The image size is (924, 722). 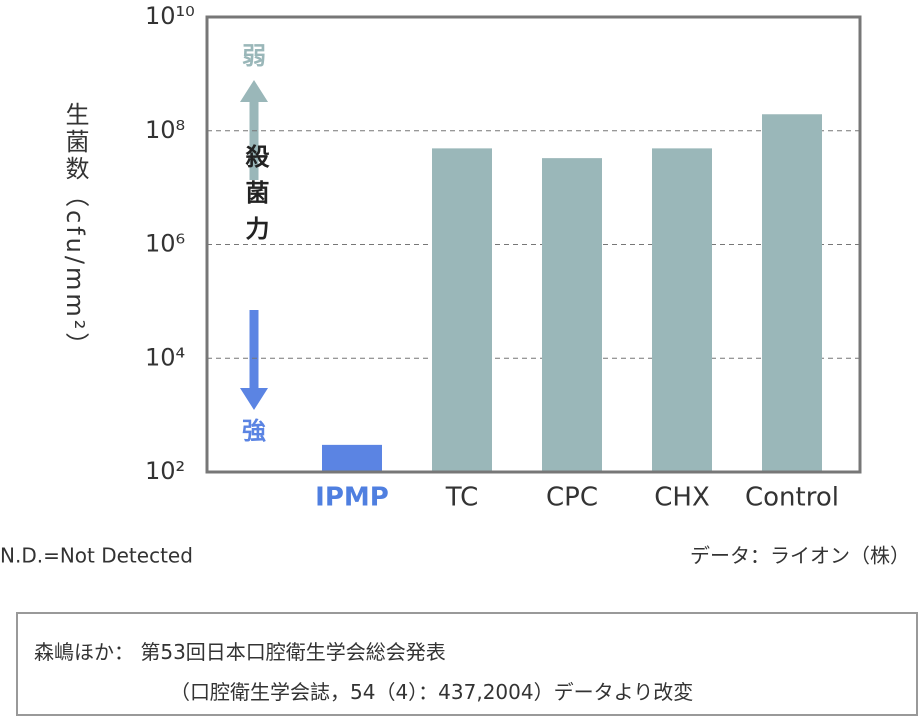 I want to click on strength-label: 殺菌力, so click(x=255, y=197).